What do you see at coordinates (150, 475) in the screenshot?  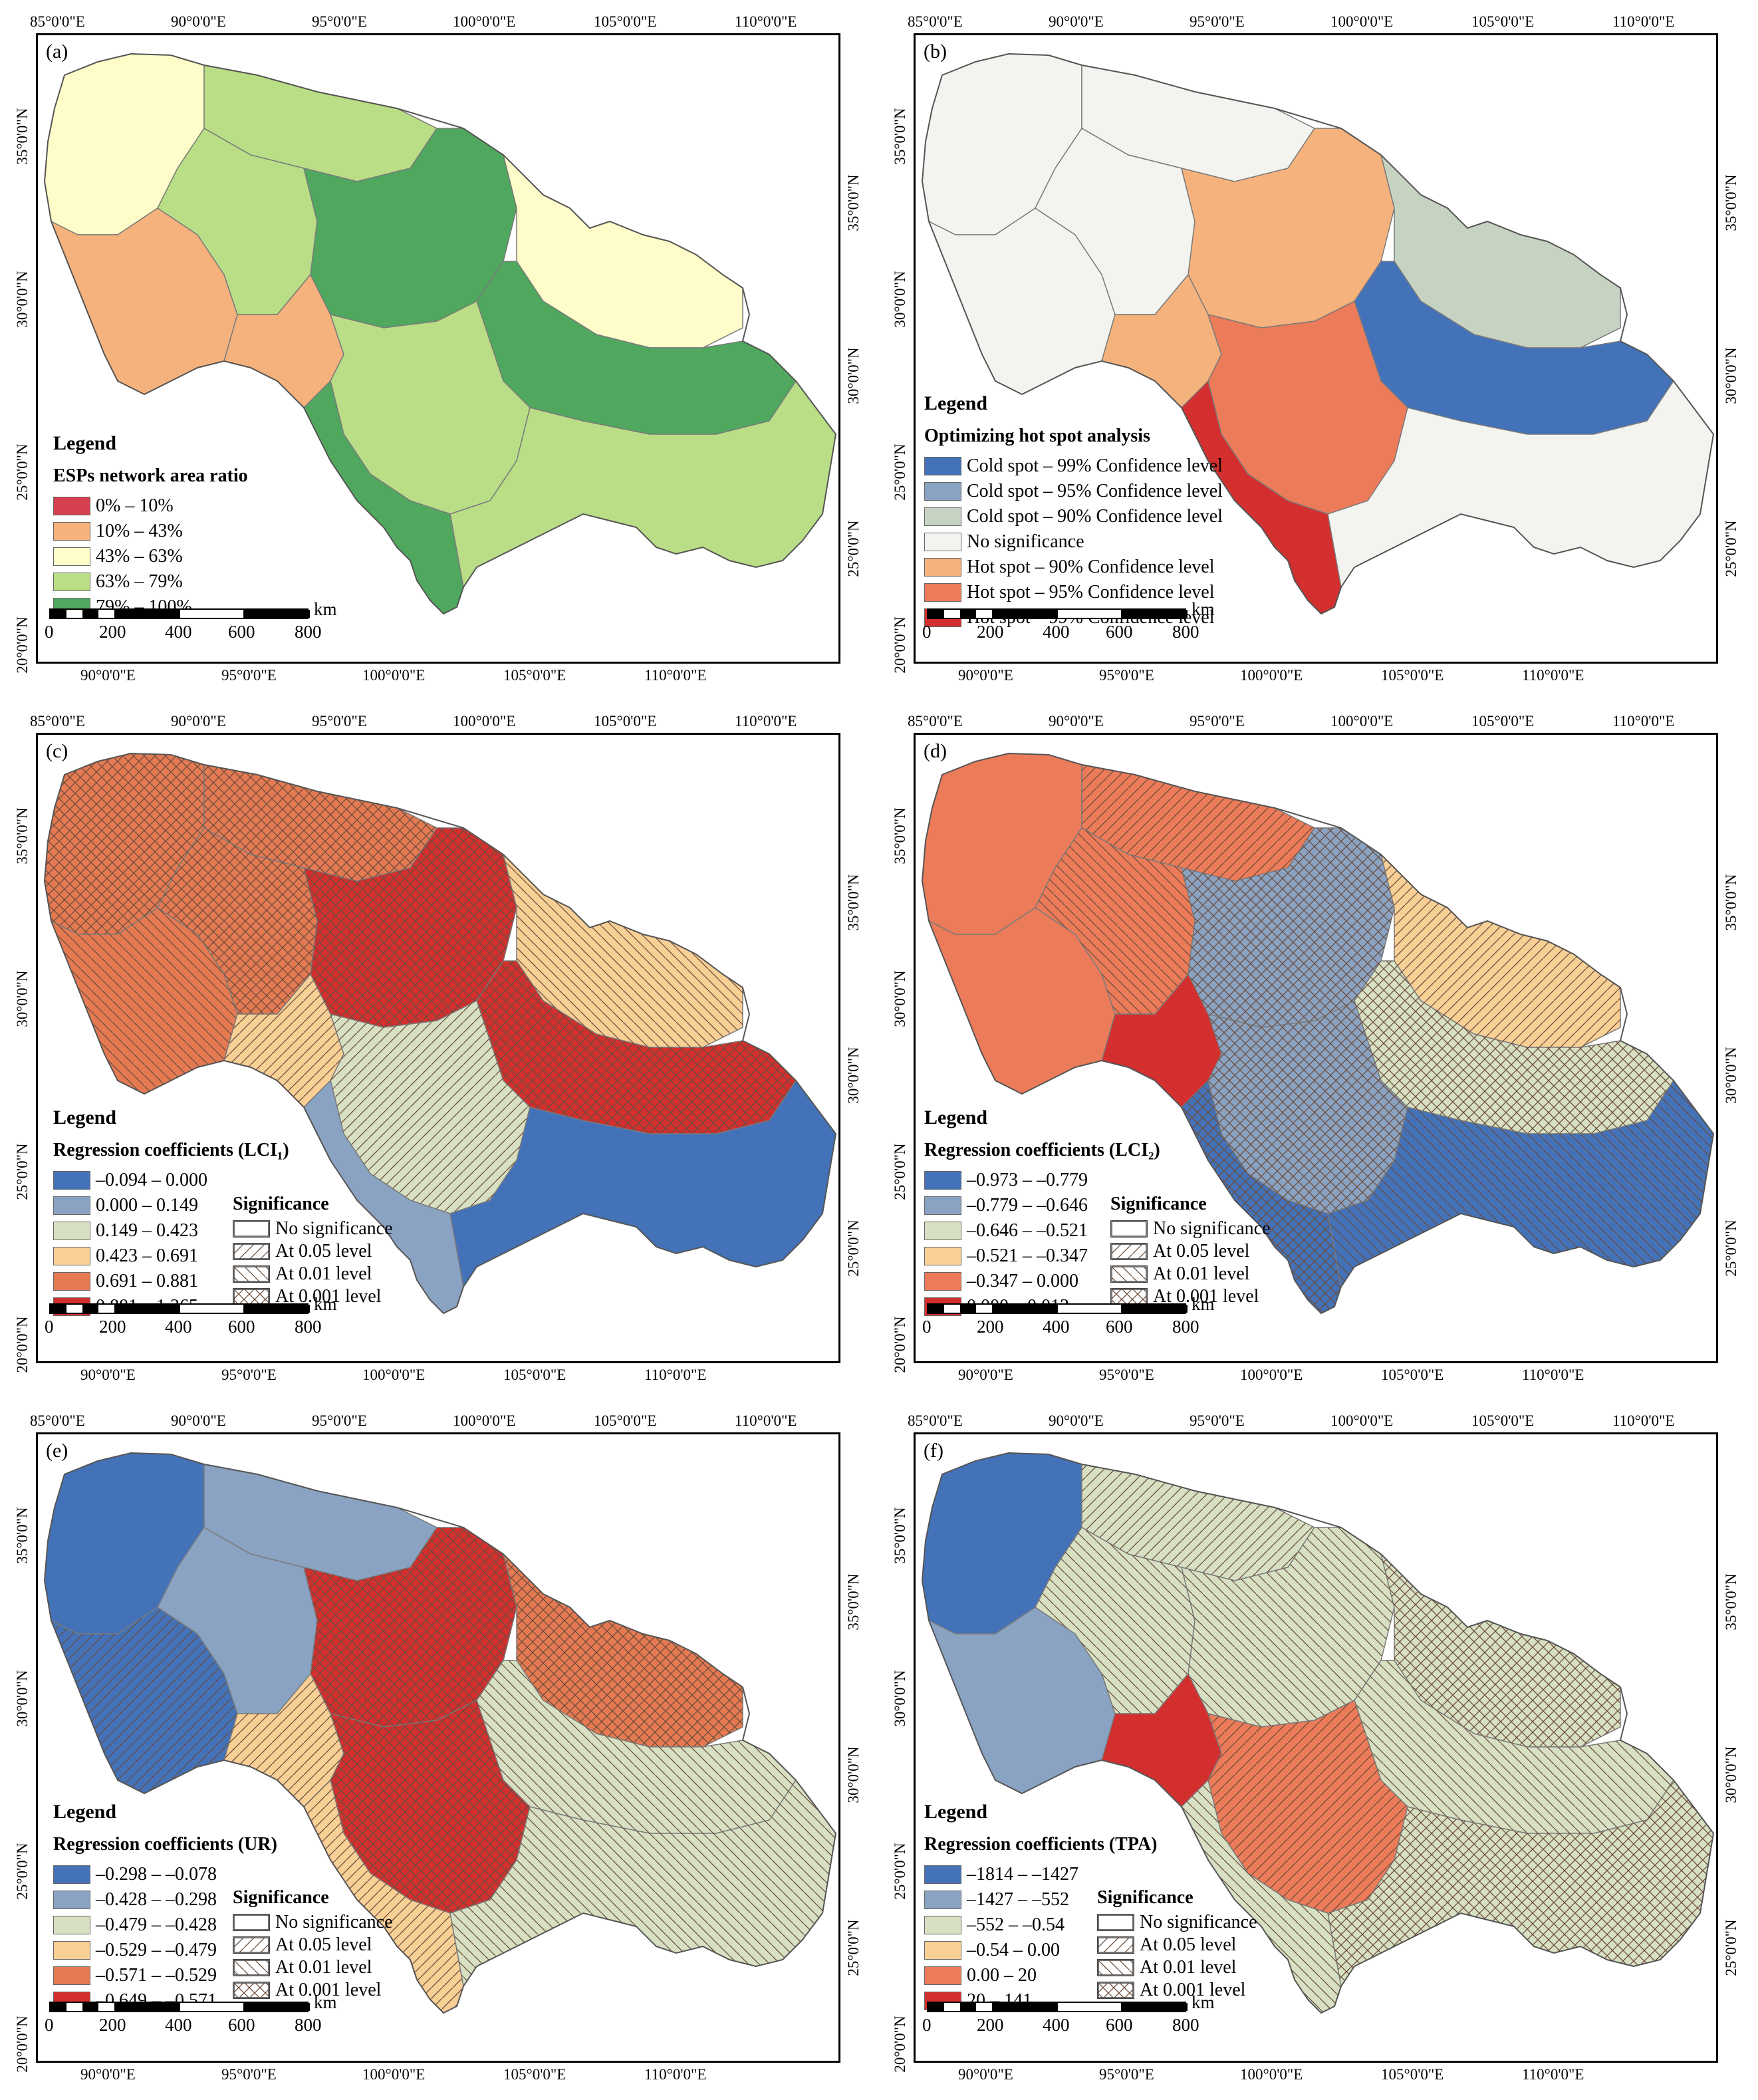 I see `legend-title: ESPs network area ratio` at bounding box center [150, 475].